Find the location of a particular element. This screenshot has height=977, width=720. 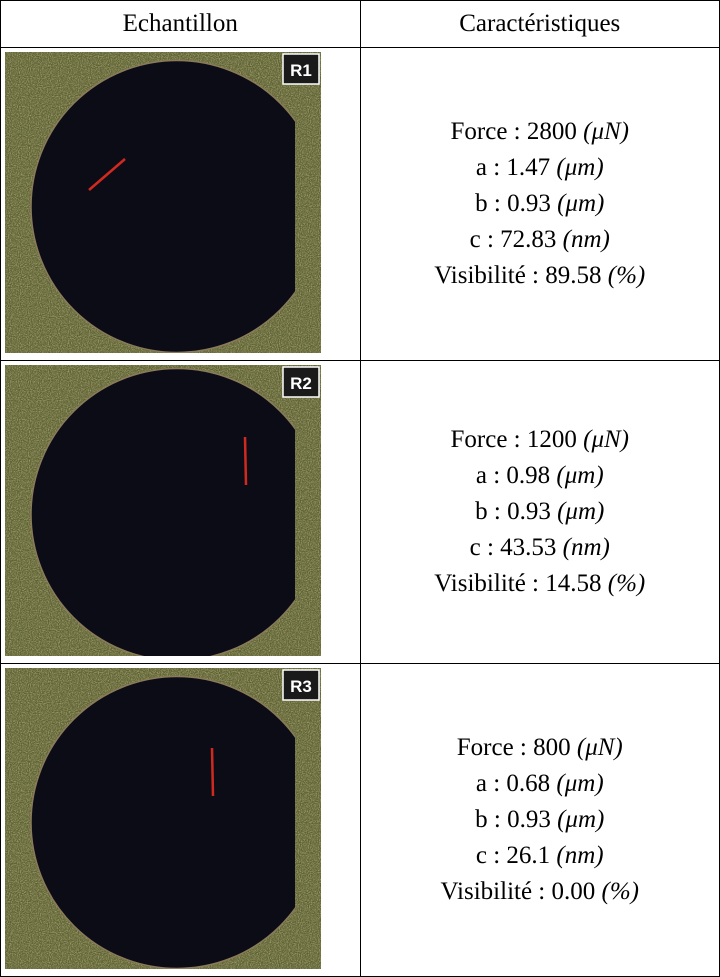

sample-label: R2 is located at coordinates (301, 383).